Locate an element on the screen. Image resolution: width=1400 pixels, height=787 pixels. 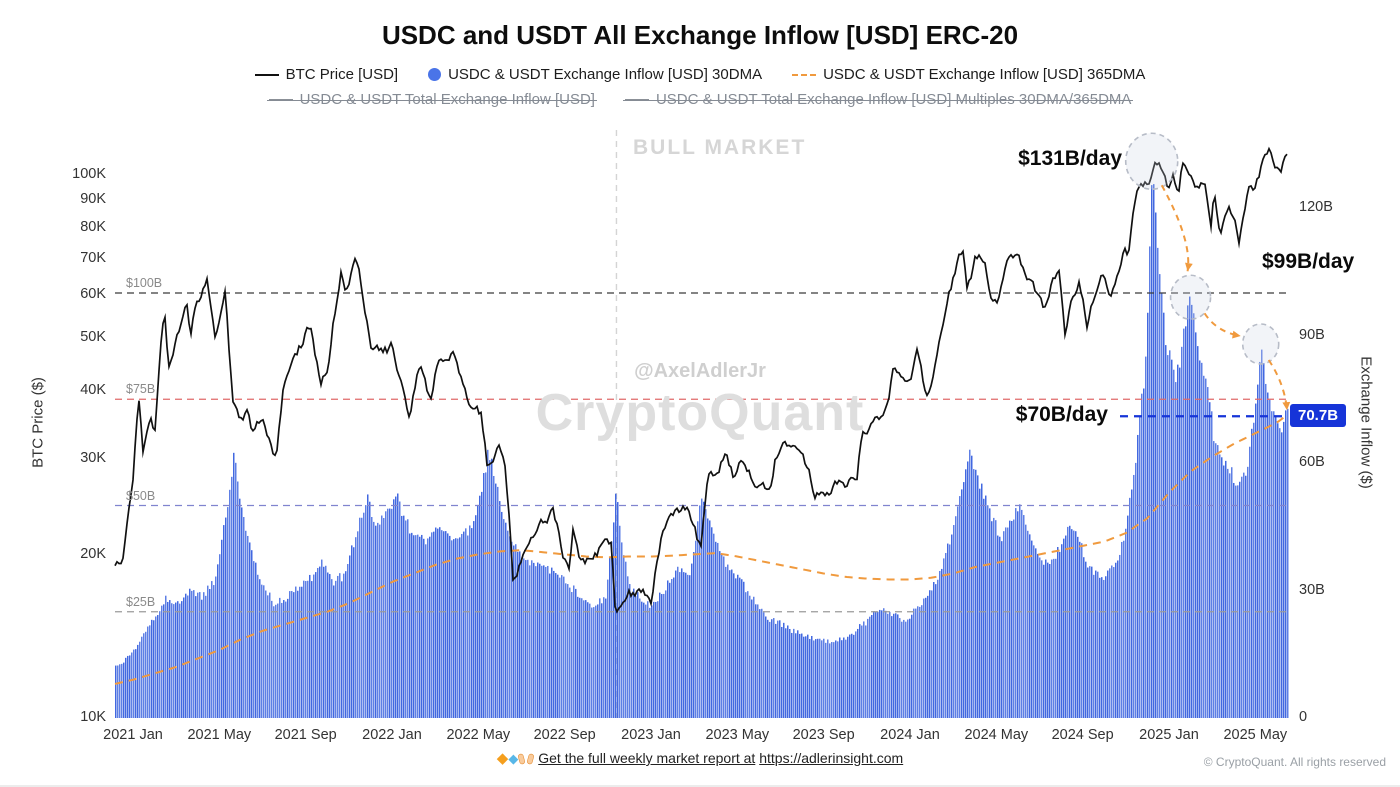
ref-line-label-25: $25B is located at coordinates (141, 601).